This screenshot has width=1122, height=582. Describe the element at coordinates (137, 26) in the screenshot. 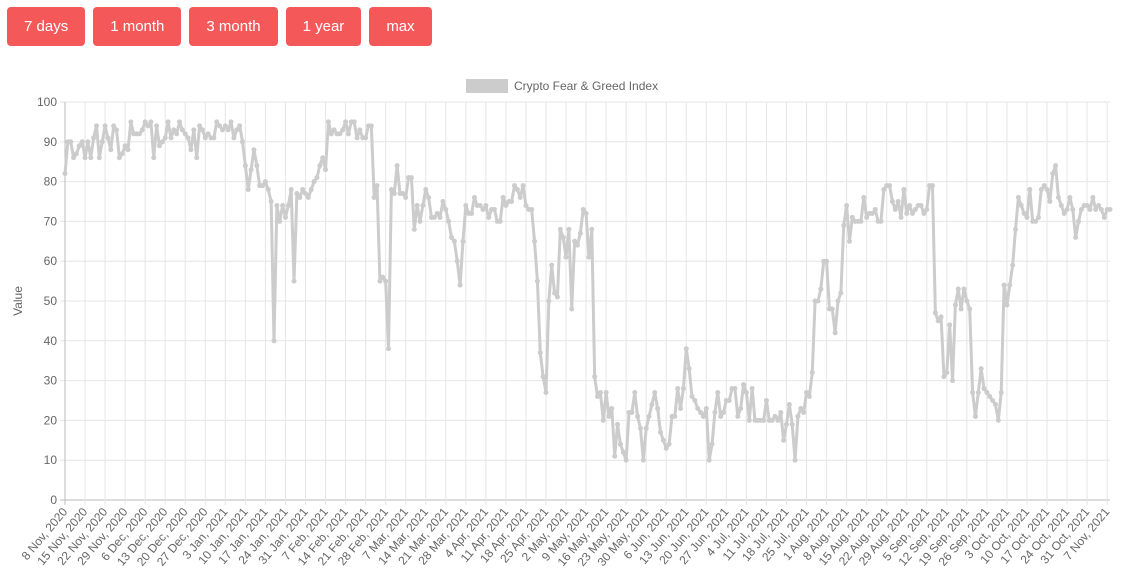

I see `range-button: 1 month` at that location.